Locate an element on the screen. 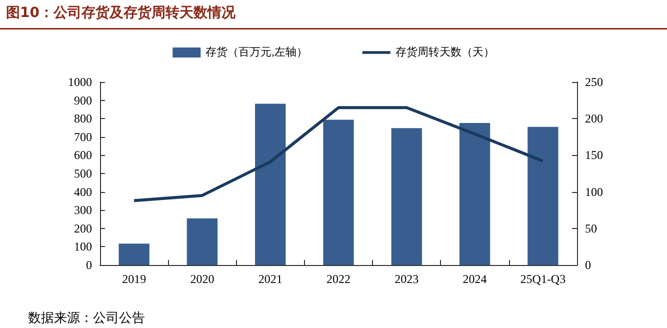  x-tick-label: 2022 is located at coordinates (338, 279).